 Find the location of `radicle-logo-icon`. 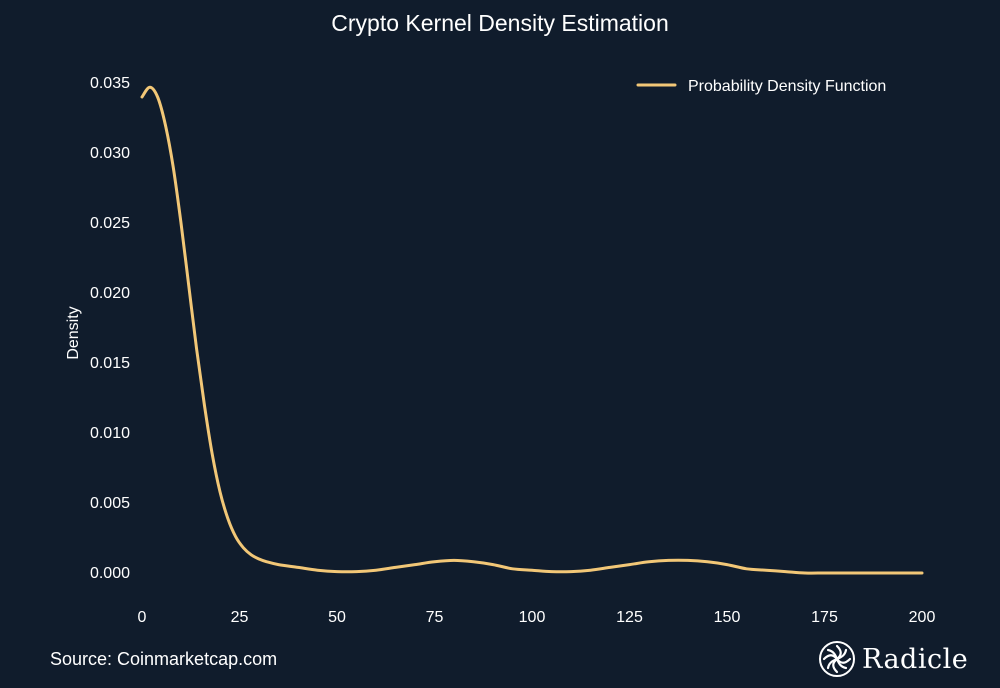

radicle-logo-icon is located at coordinates (837, 659).